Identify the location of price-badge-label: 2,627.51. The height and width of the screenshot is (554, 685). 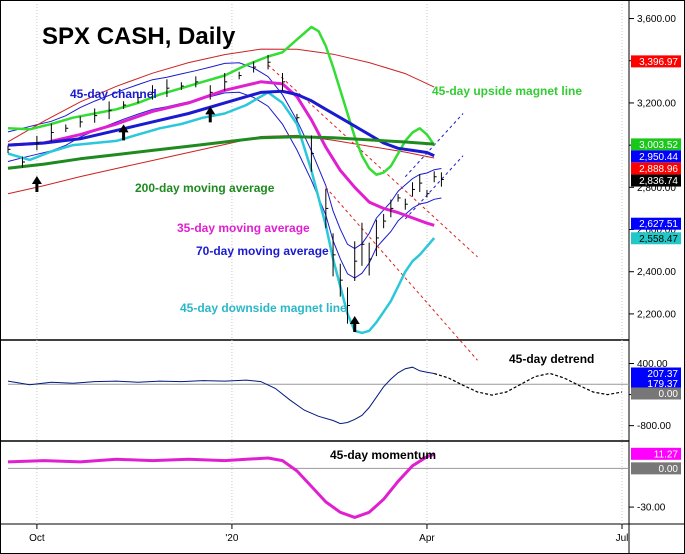
(658, 224).